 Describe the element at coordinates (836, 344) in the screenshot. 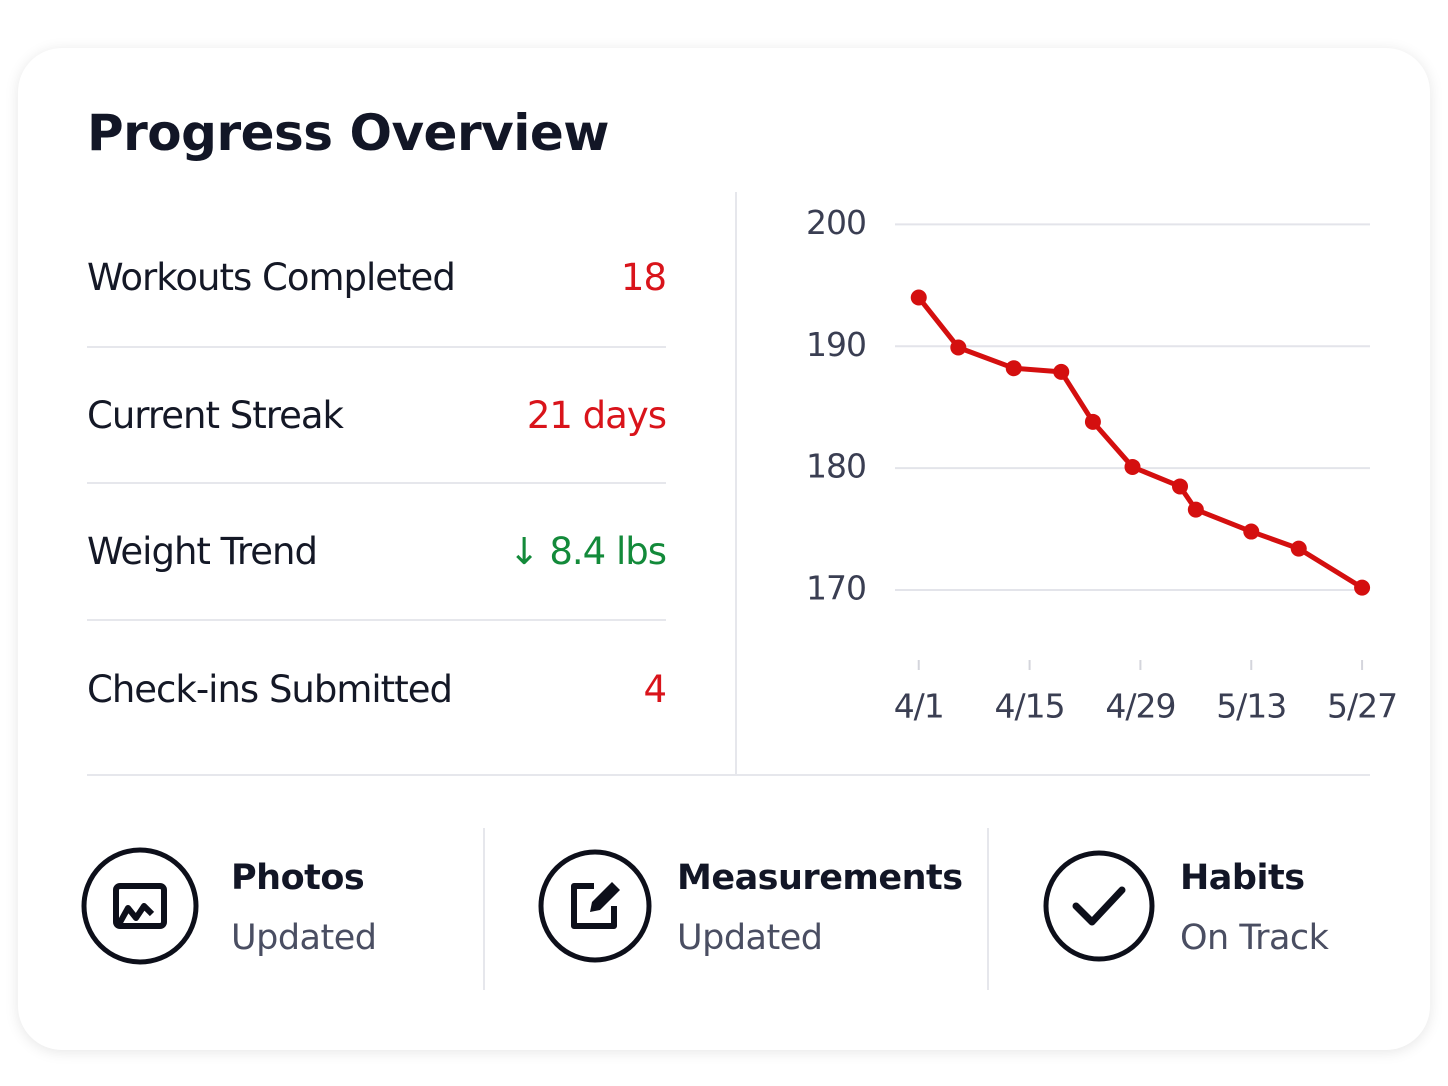

I see `y-tick-label: 190` at that location.